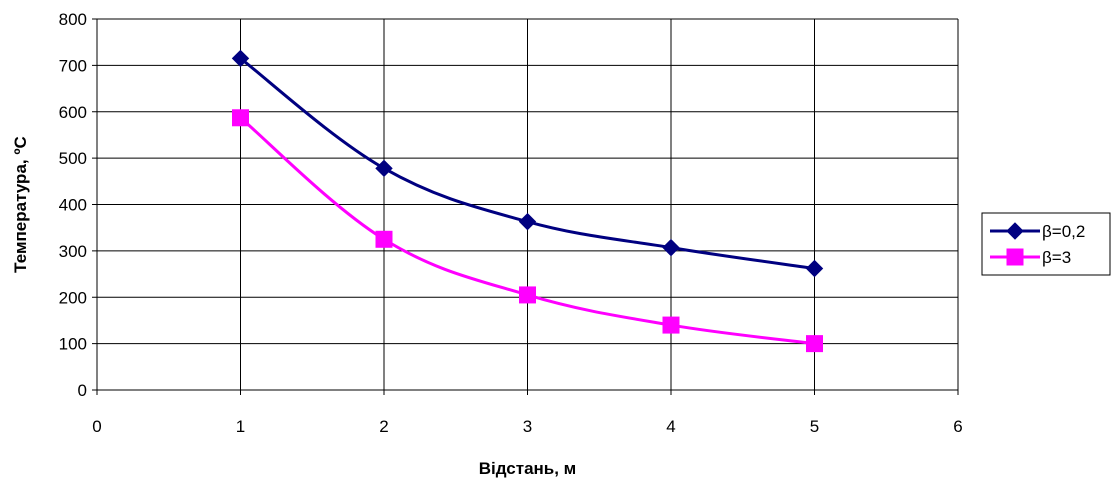 The width and height of the screenshot is (1115, 484). I want to click on legend-label: β=3, so click(1056, 257).